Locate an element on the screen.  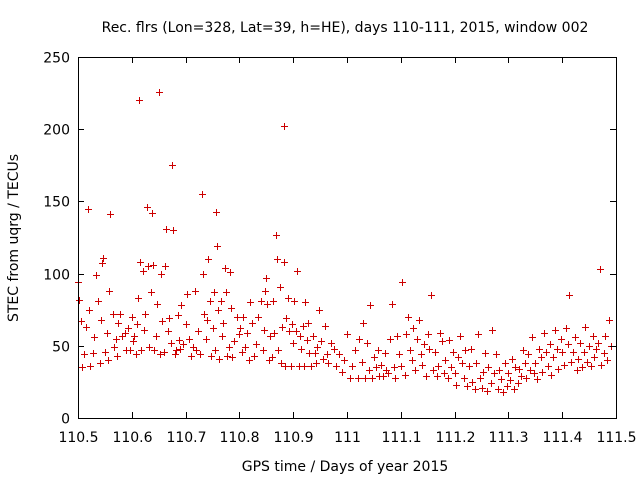
y-axis-label: STEC from uqrg / TECUs is located at coordinates (14, 238).